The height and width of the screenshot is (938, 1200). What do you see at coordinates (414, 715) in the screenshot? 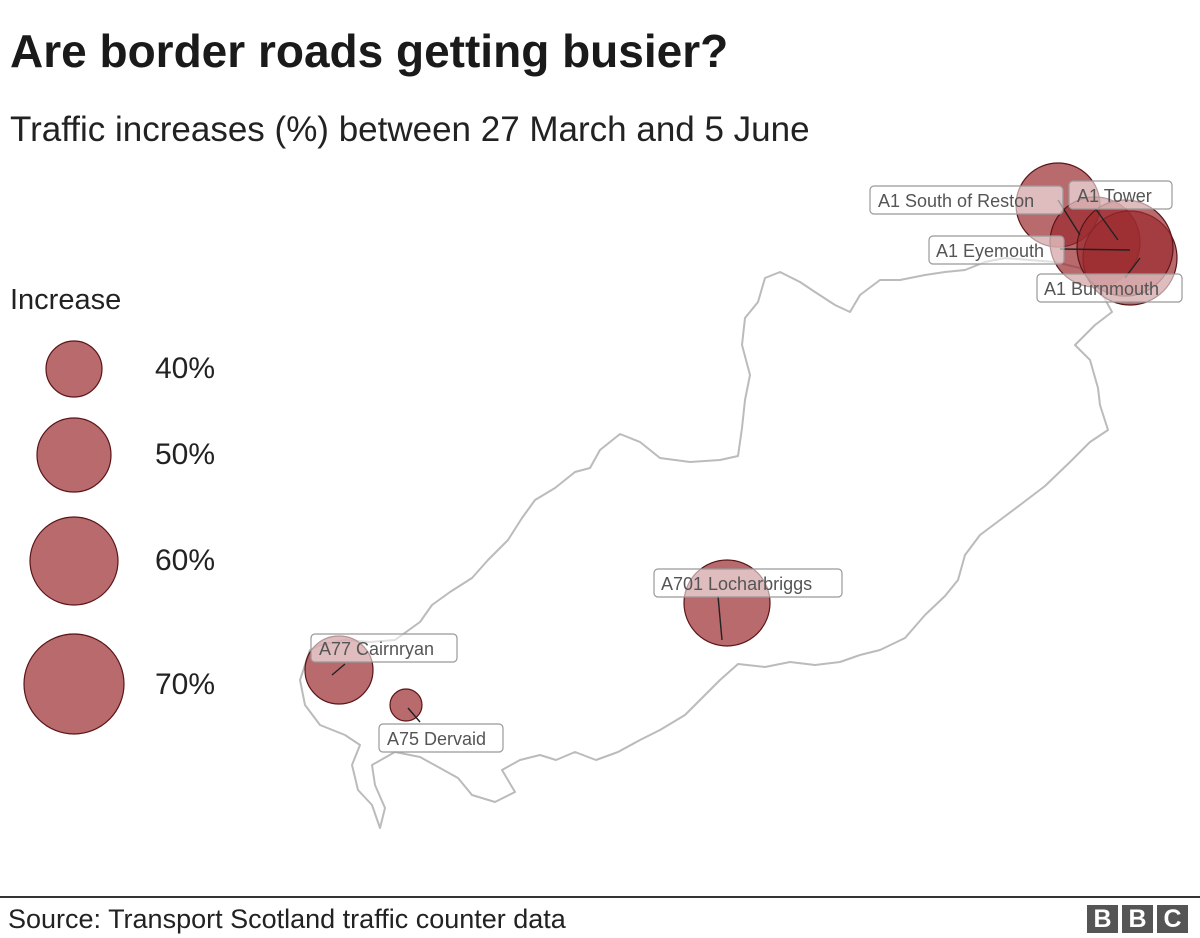
I see `leader-a75-dervaid` at bounding box center [414, 715].